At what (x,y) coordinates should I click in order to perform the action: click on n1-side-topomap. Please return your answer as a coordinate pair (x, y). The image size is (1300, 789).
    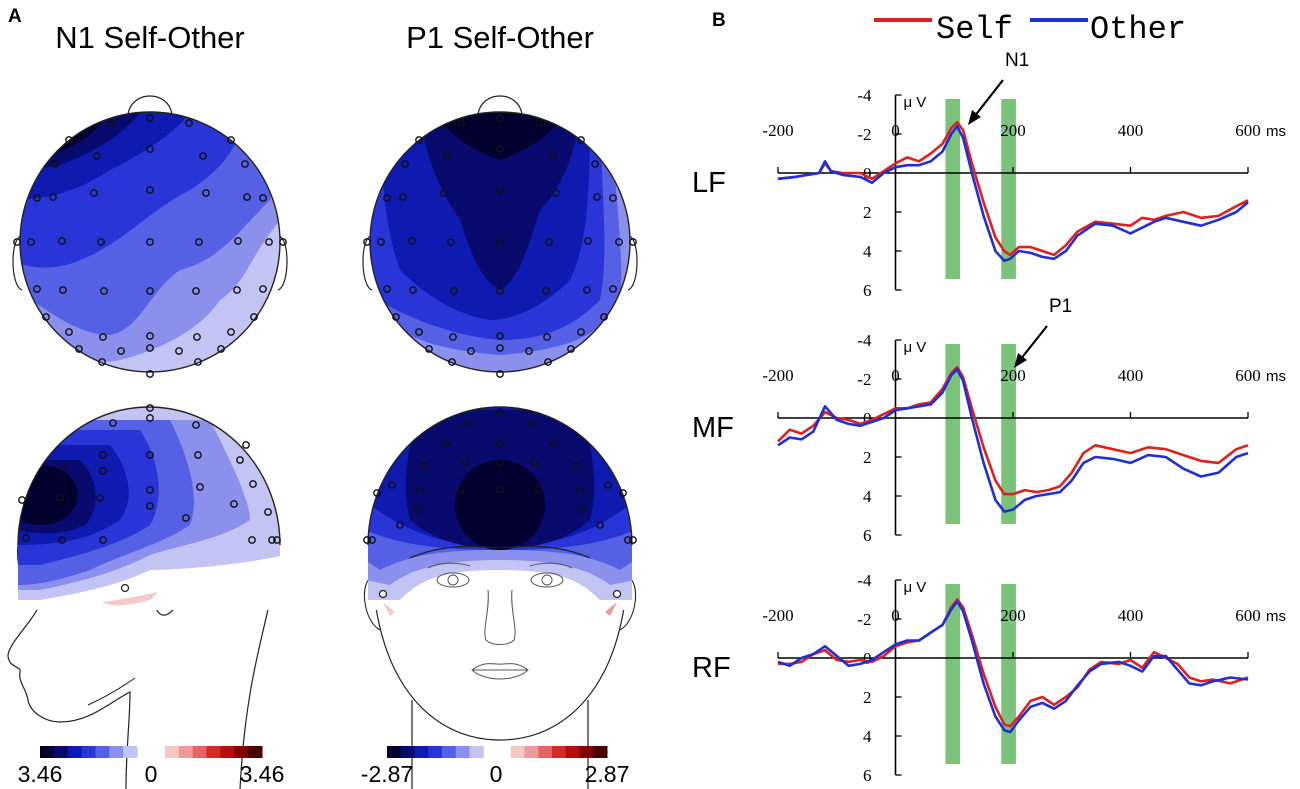
    Looking at the image, I should click on (144, 596).